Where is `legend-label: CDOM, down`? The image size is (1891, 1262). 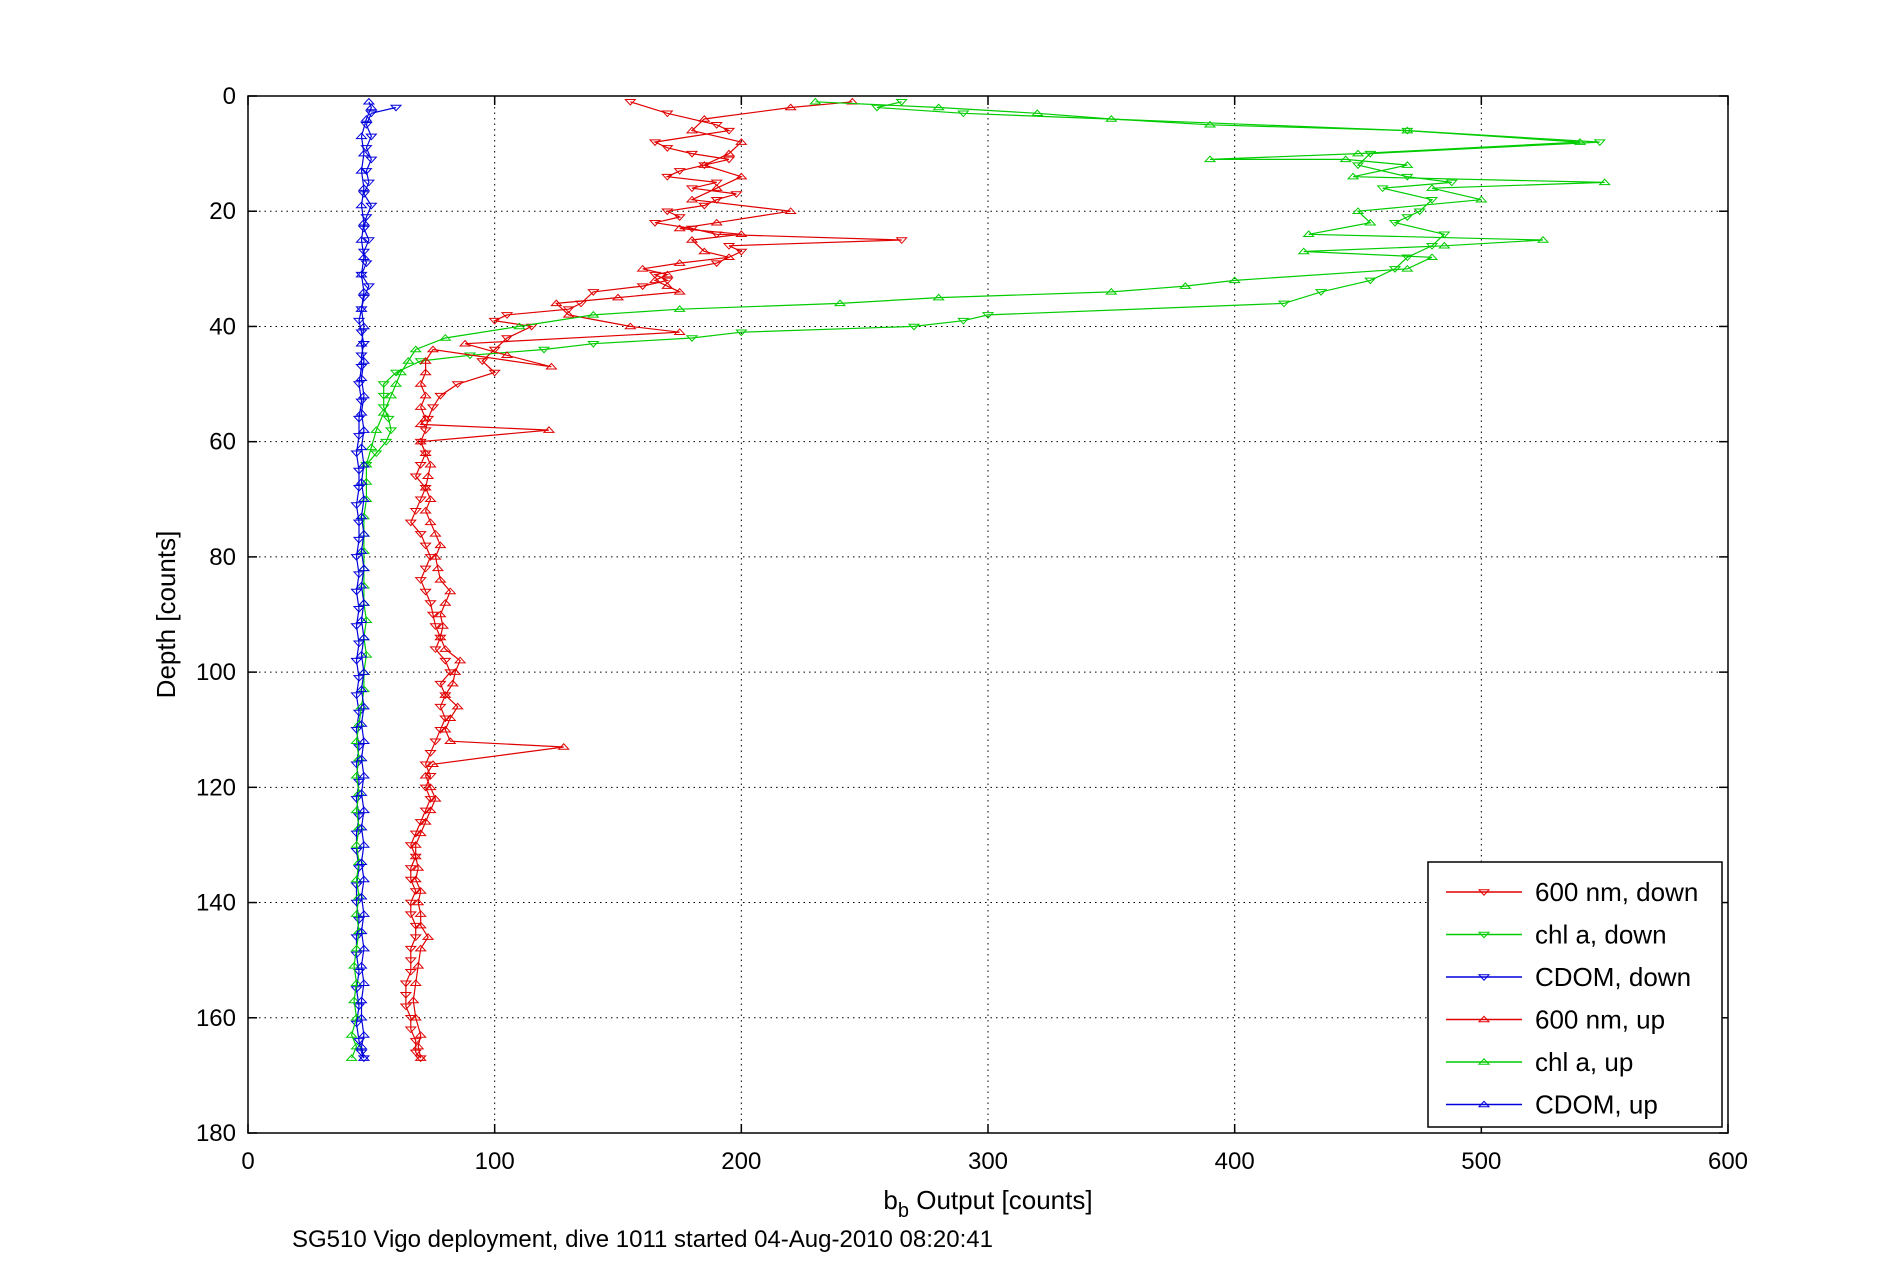 legend-label: CDOM, down is located at coordinates (1613, 977).